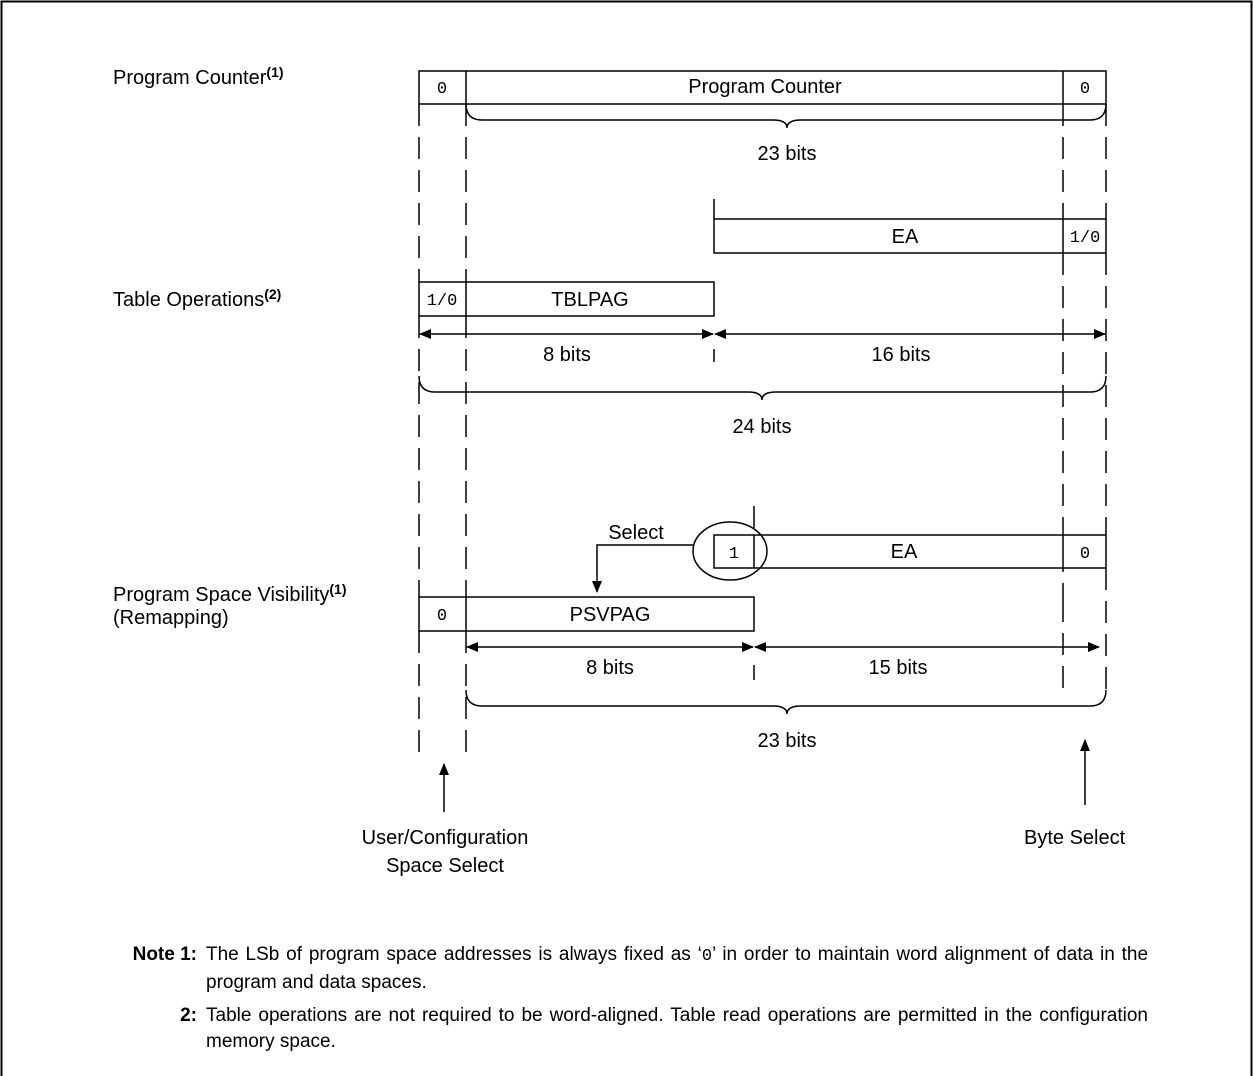 Image resolution: width=1253 pixels, height=1076 pixels. Describe the element at coordinates (786, 116) in the screenshot. I see `pc-brace` at that location.